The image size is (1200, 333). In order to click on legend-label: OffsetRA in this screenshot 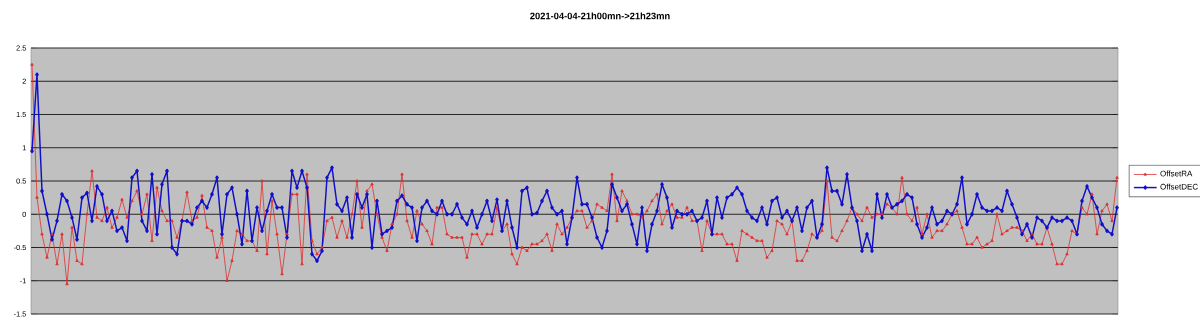, I will do `click(1176, 173)`.